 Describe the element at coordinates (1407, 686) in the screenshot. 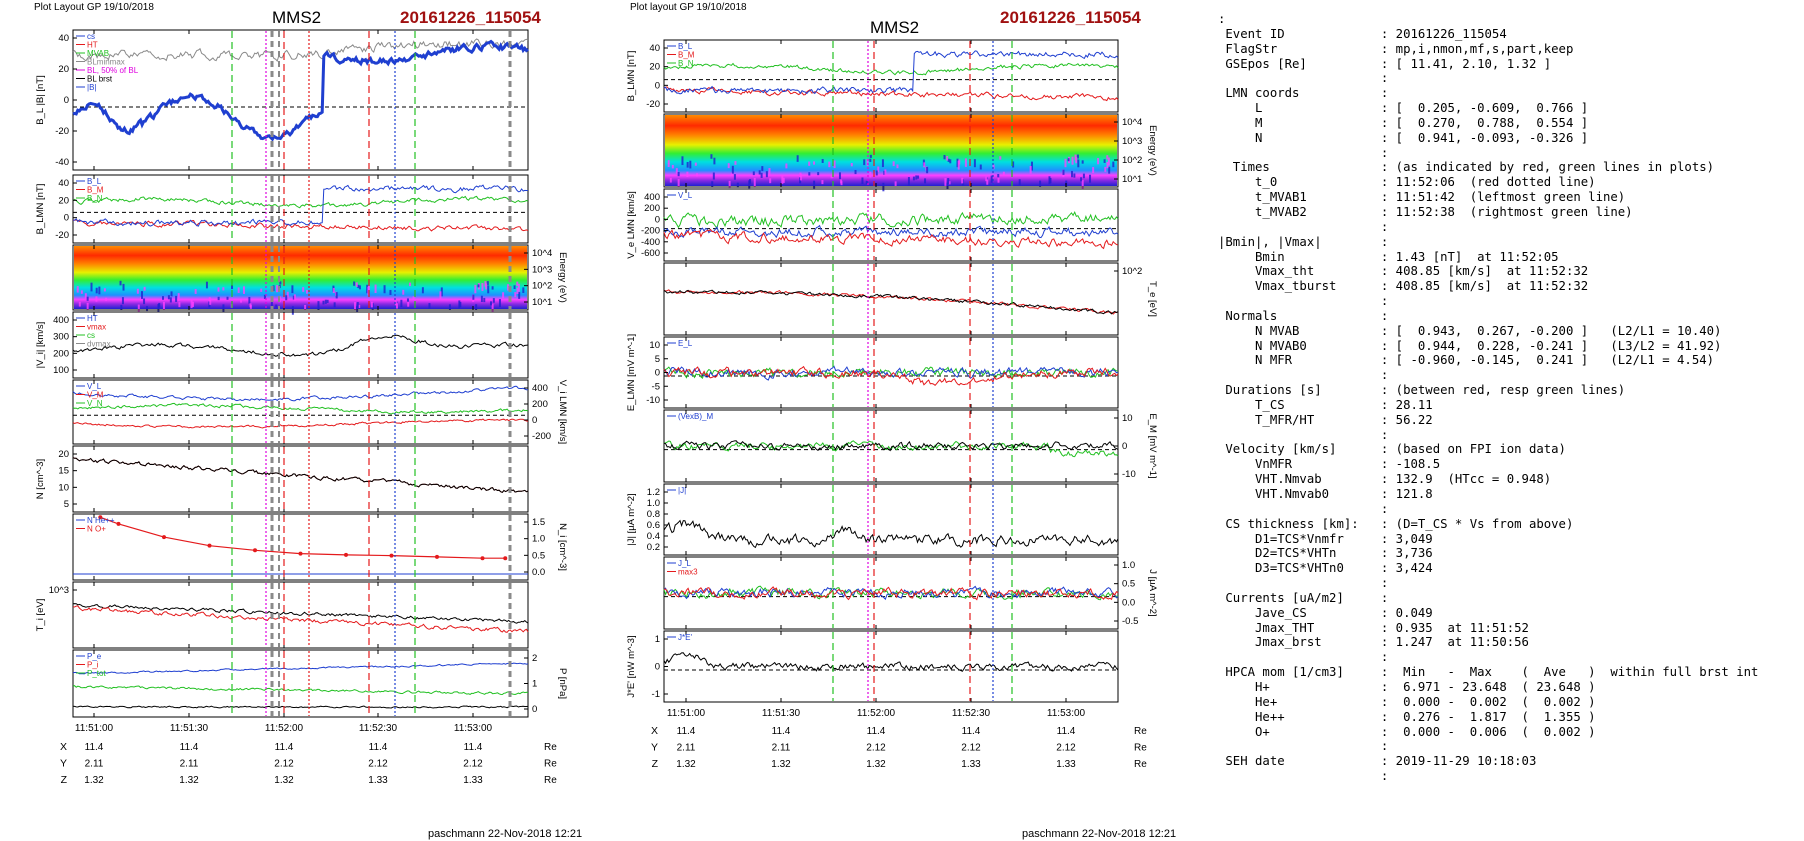

I see `info-line: H+ : 6.971 - 23.648 ( 23.648 )` at that location.